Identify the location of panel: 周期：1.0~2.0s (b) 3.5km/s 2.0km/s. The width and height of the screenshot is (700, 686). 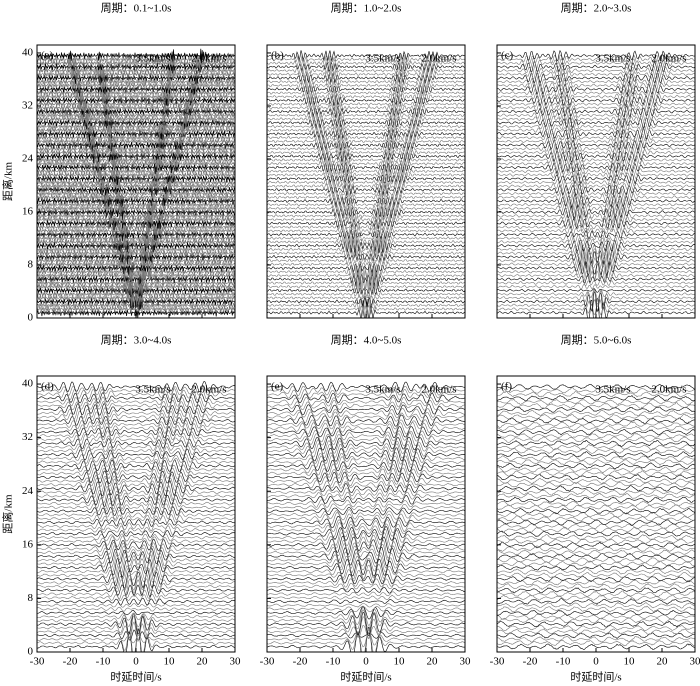
(366, 160).